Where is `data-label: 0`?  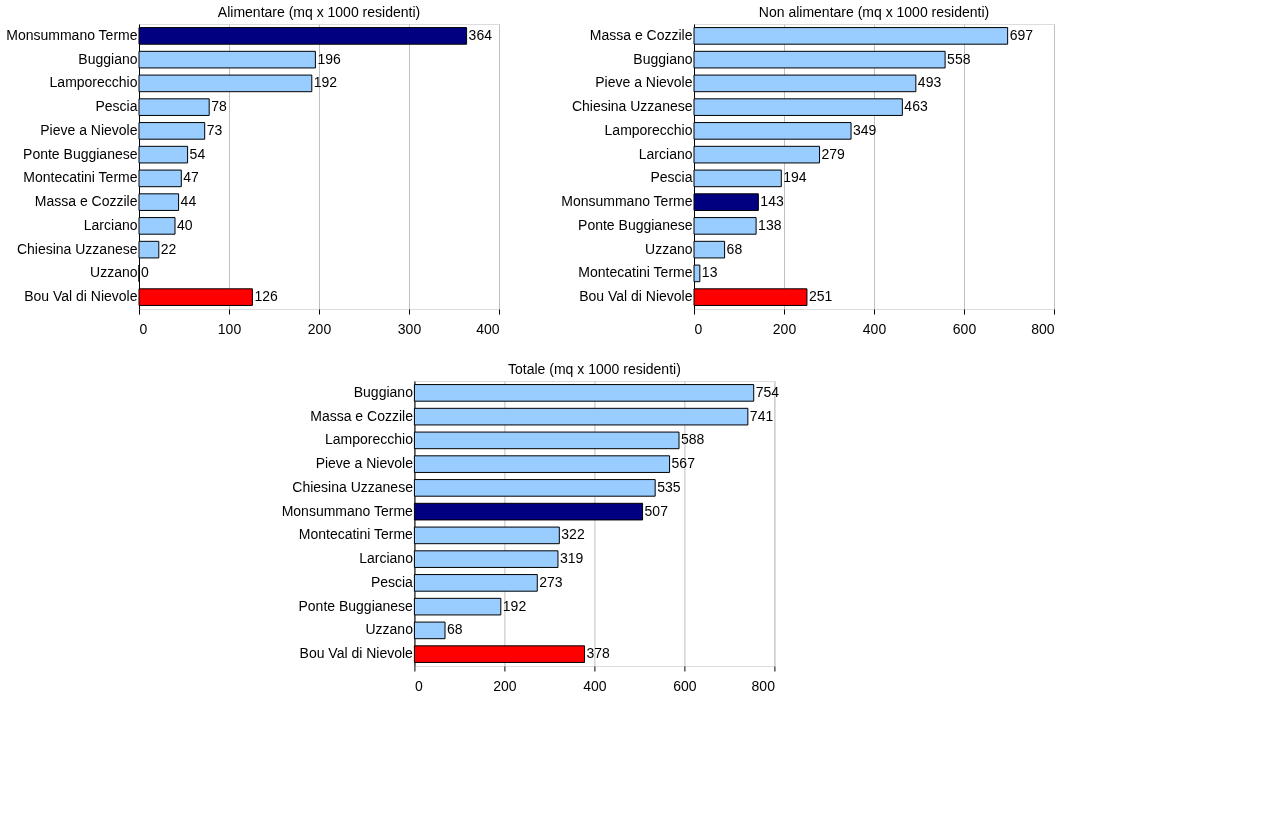 data-label: 0 is located at coordinates (145, 272).